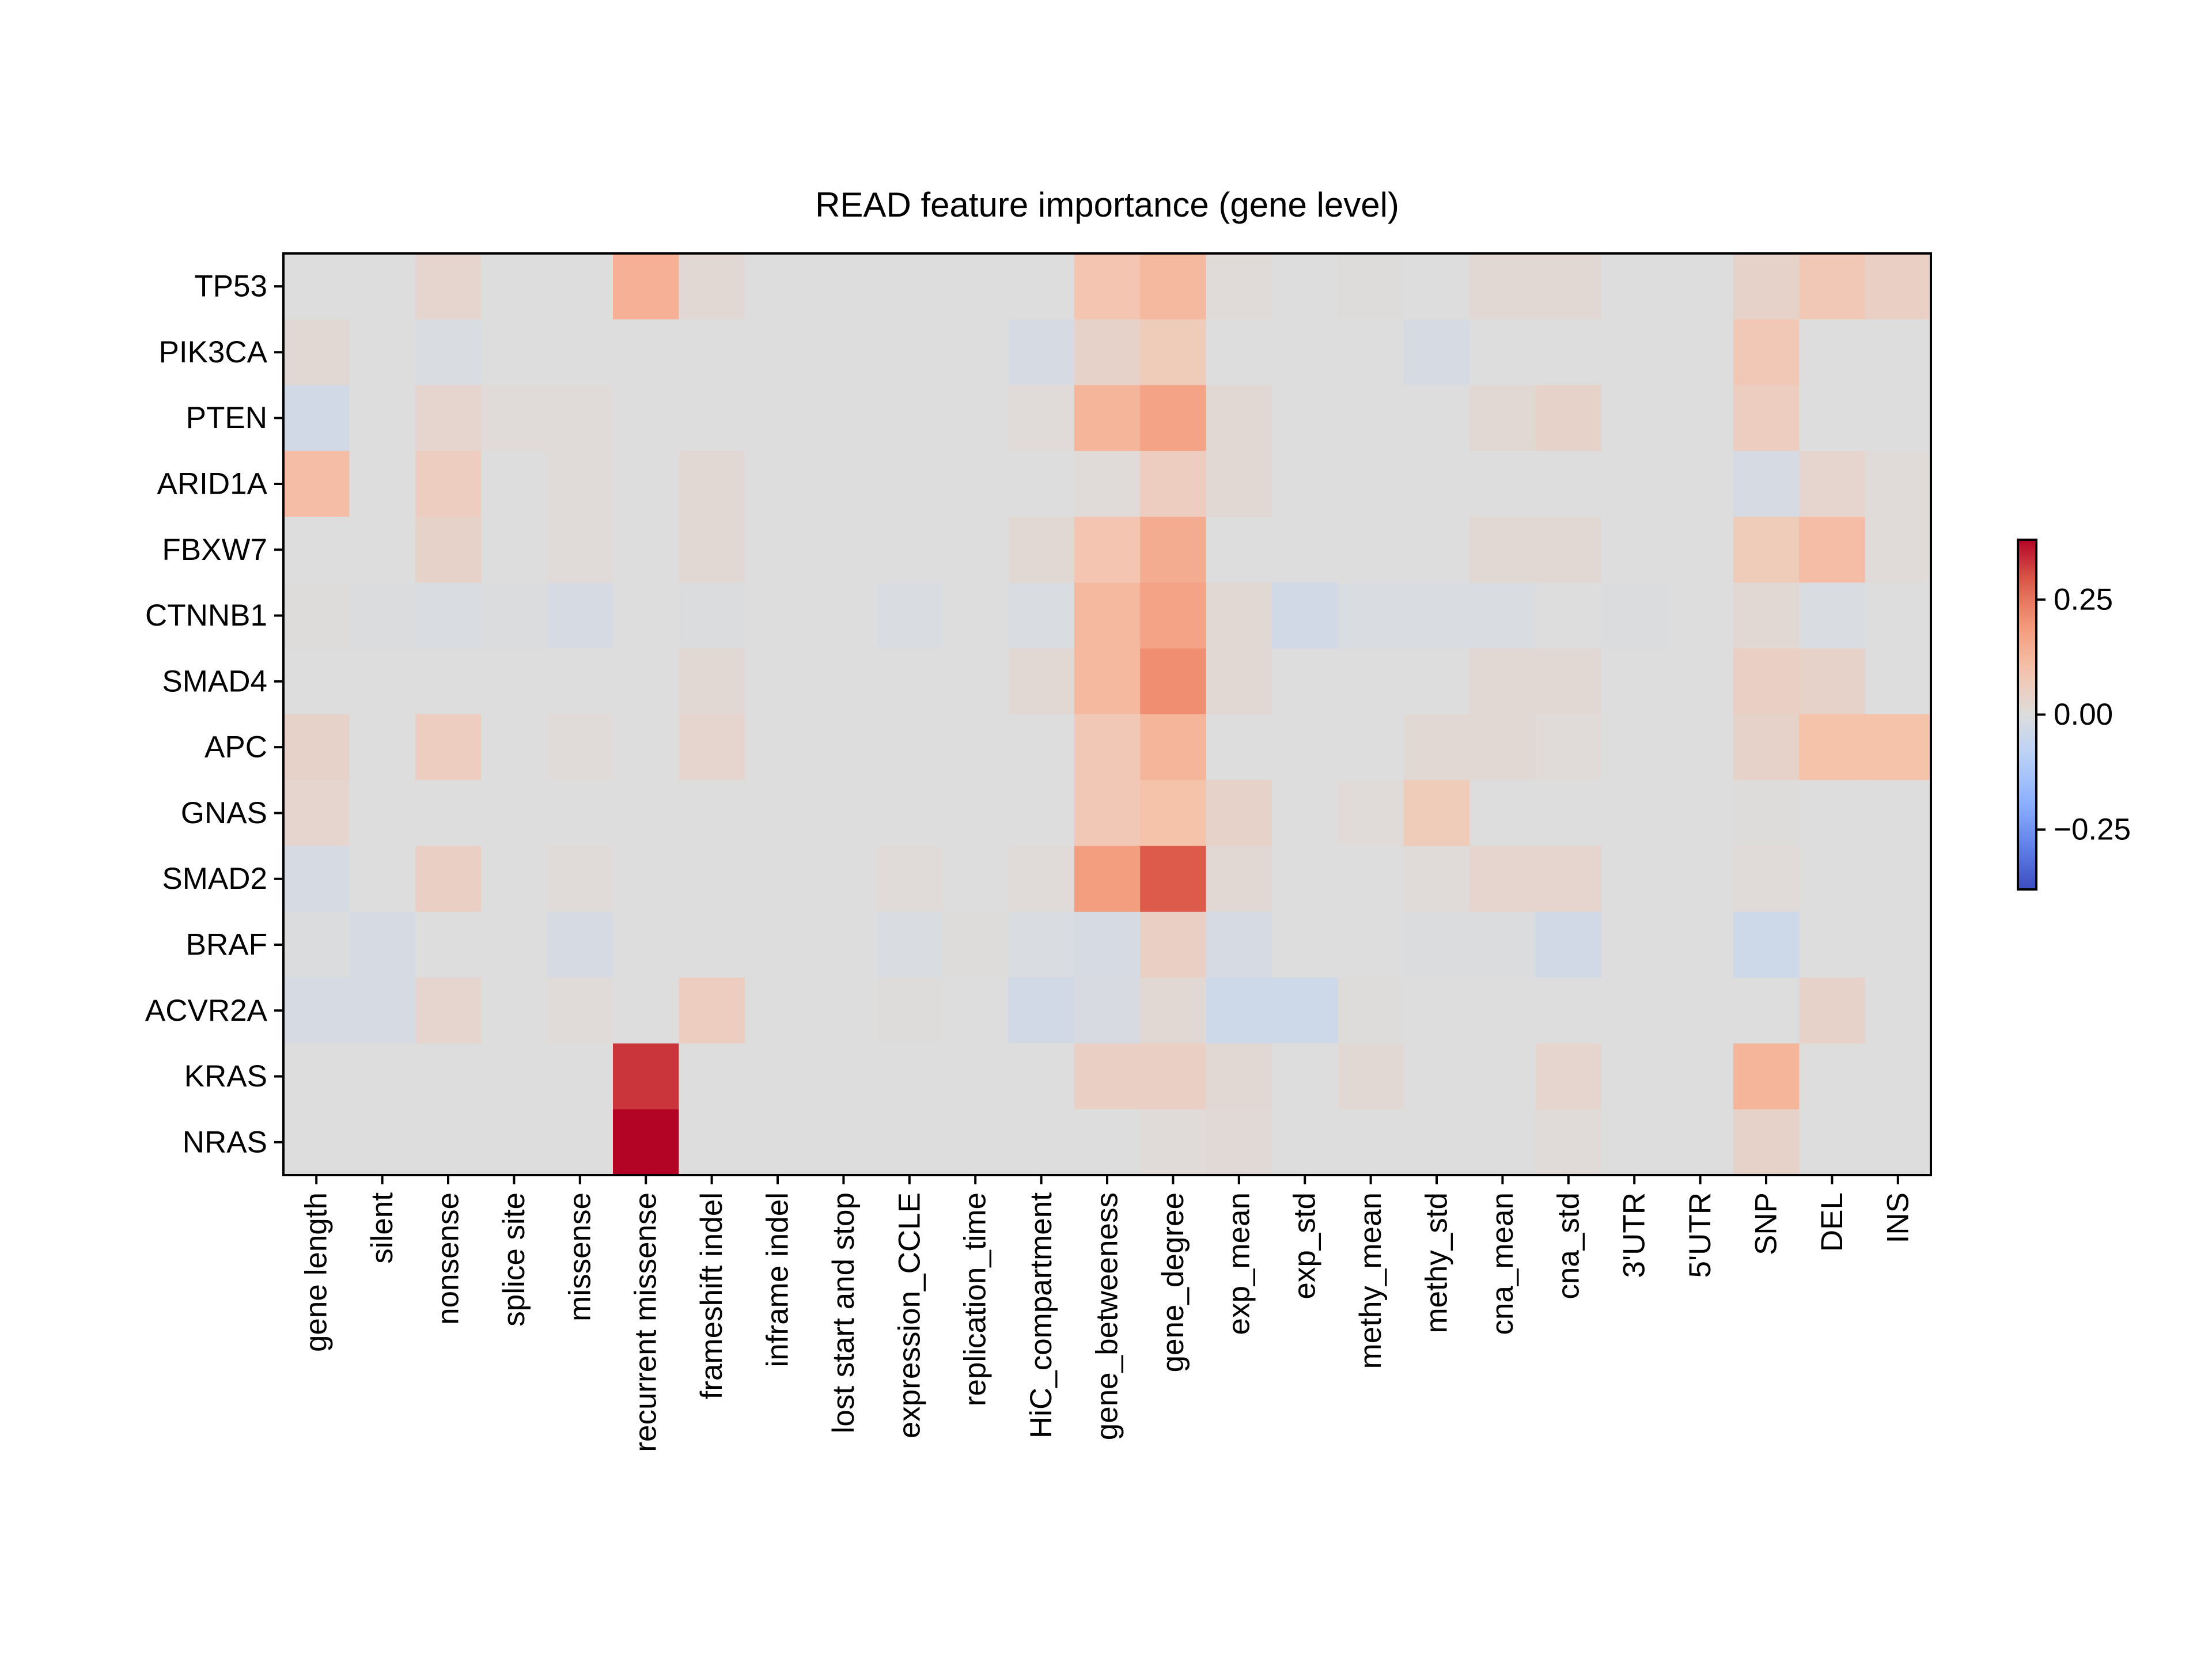  I want to click on x-tick-label: SNP, so click(1766, 1223).